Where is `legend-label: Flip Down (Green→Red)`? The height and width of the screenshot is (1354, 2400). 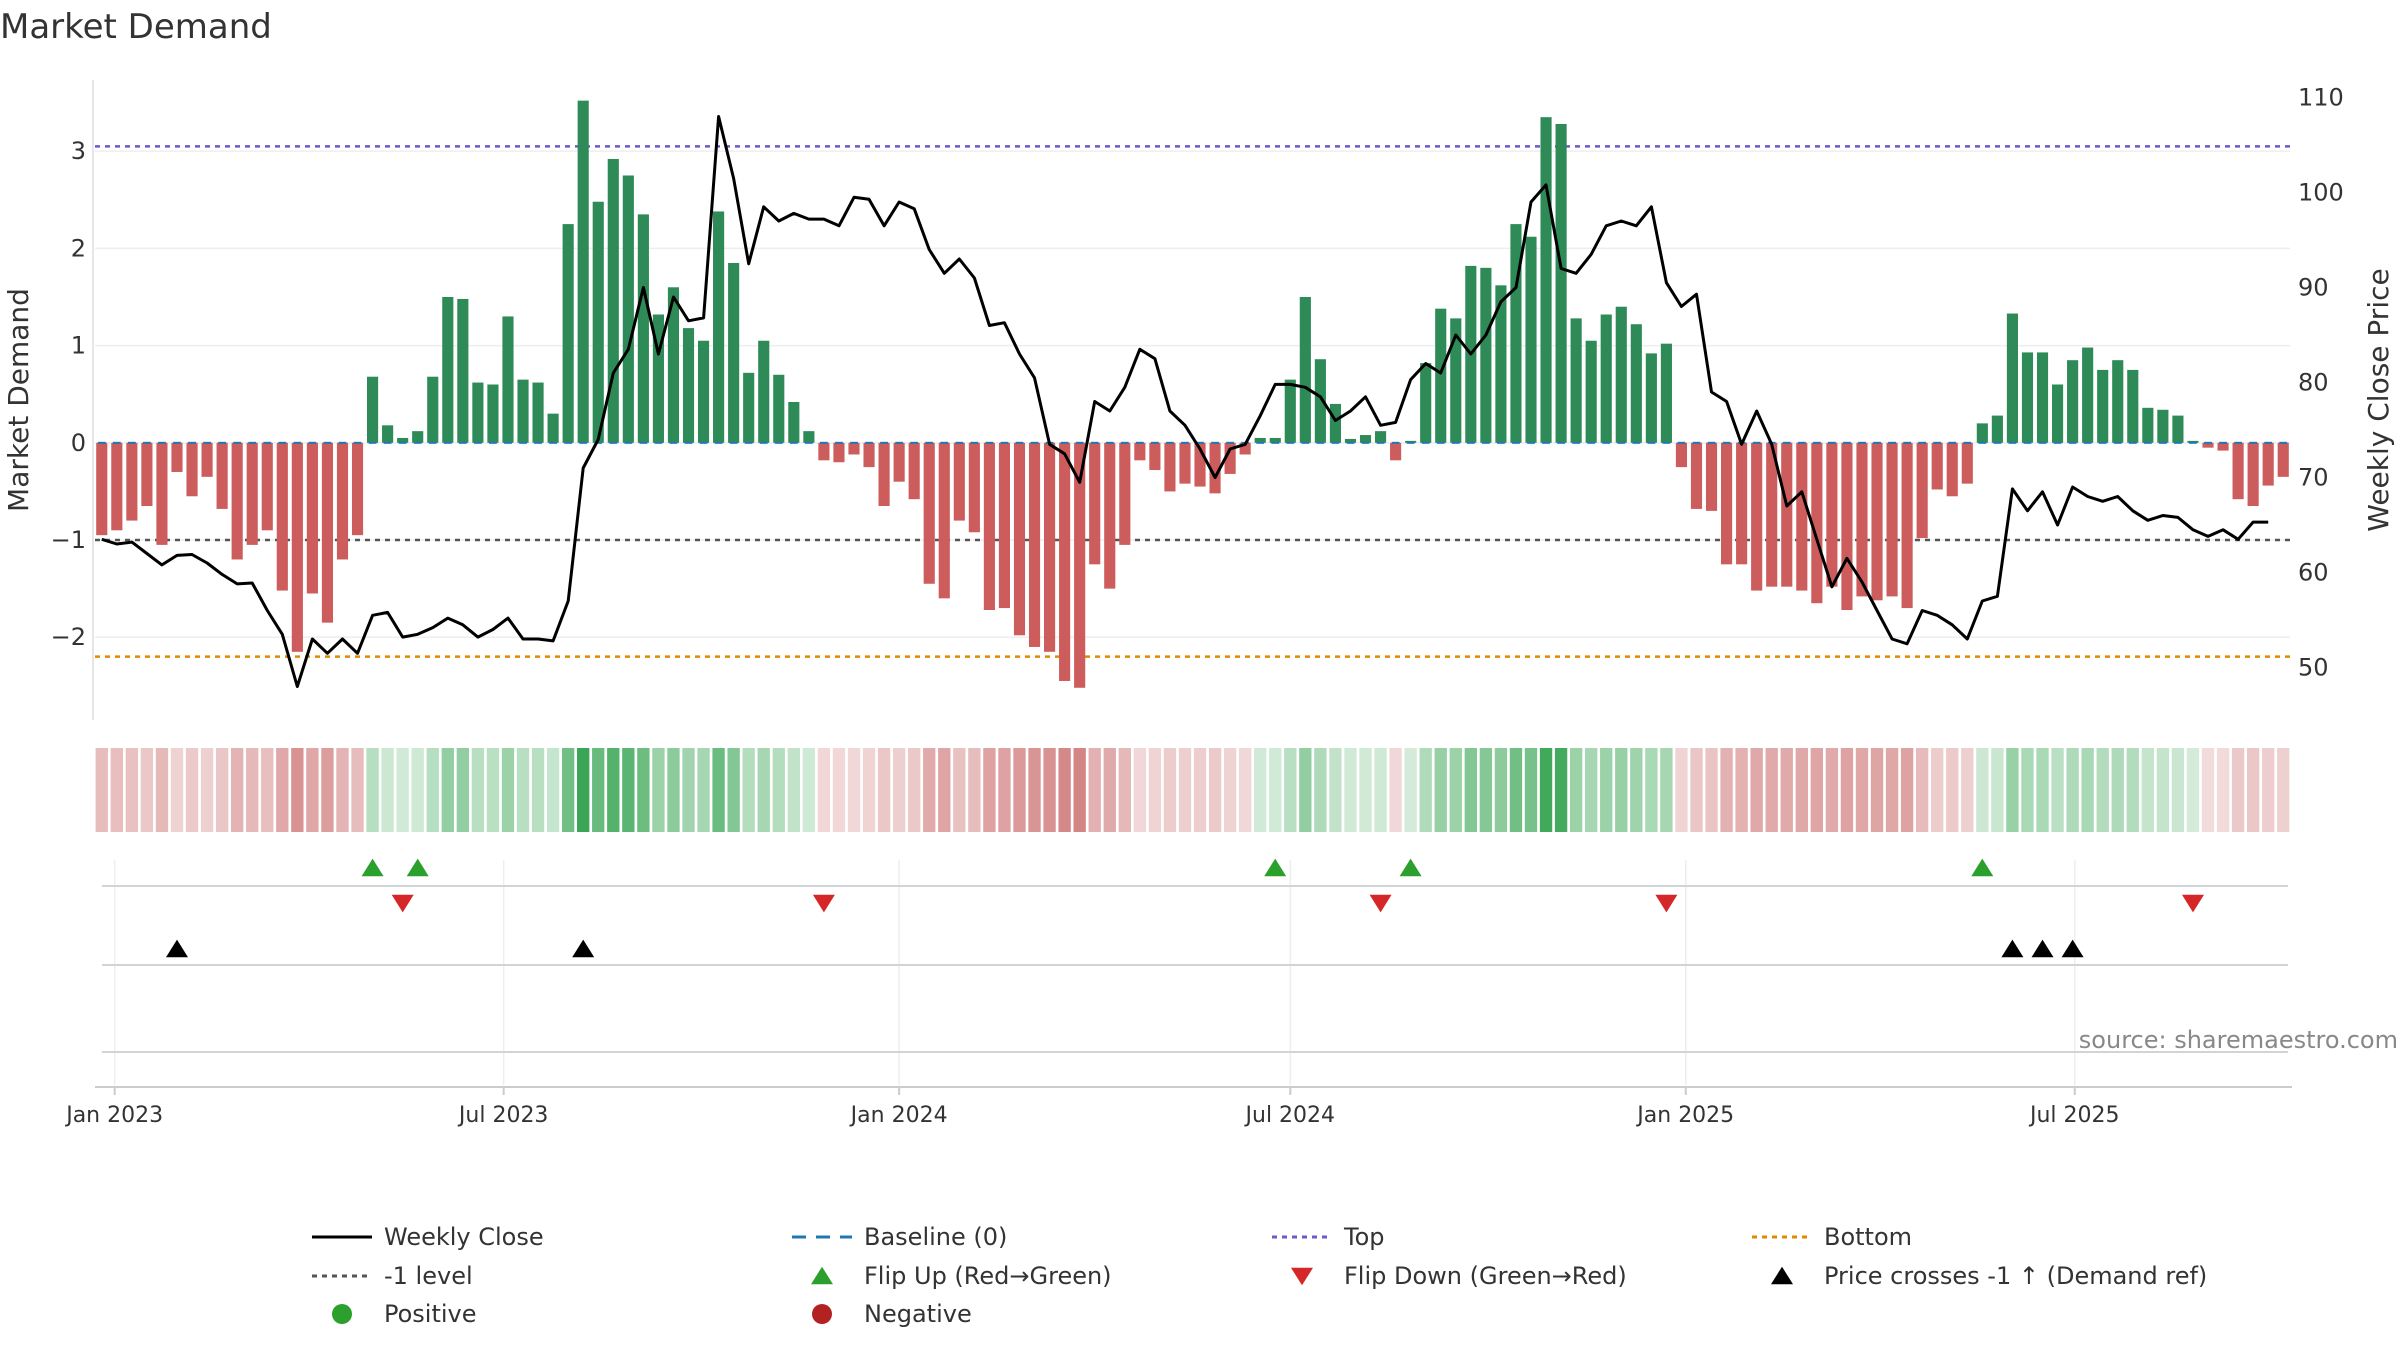 legend-label: Flip Down (Green→Red) is located at coordinates (1485, 1276).